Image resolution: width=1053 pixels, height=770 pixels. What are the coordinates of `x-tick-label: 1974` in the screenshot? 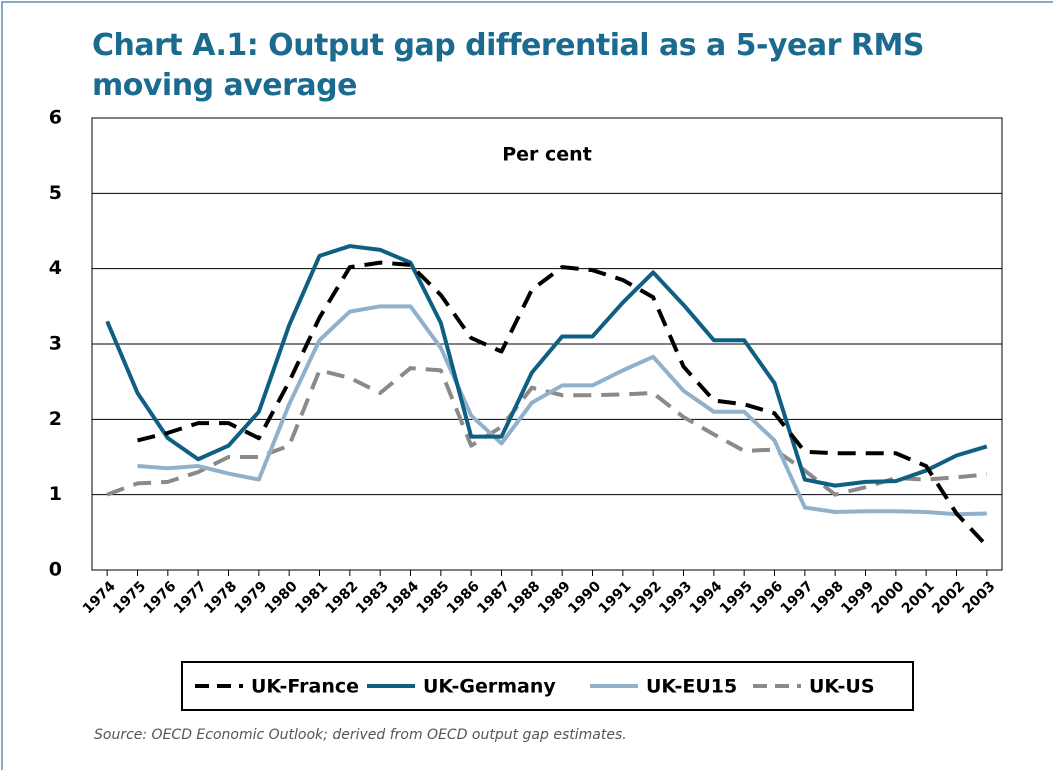 It's located at (99, 597).